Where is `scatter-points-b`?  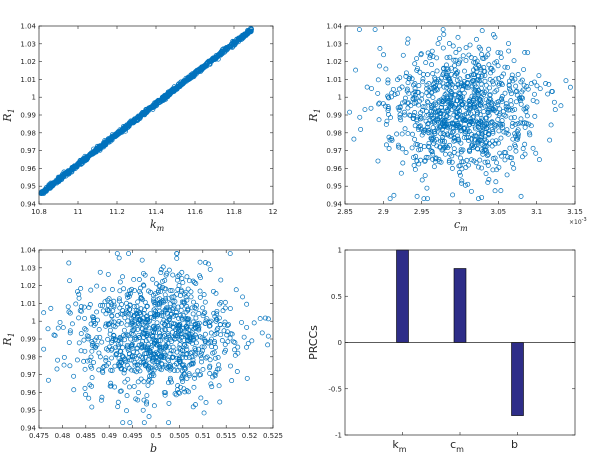 scatter-points-b is located at coordinates (156, 338).